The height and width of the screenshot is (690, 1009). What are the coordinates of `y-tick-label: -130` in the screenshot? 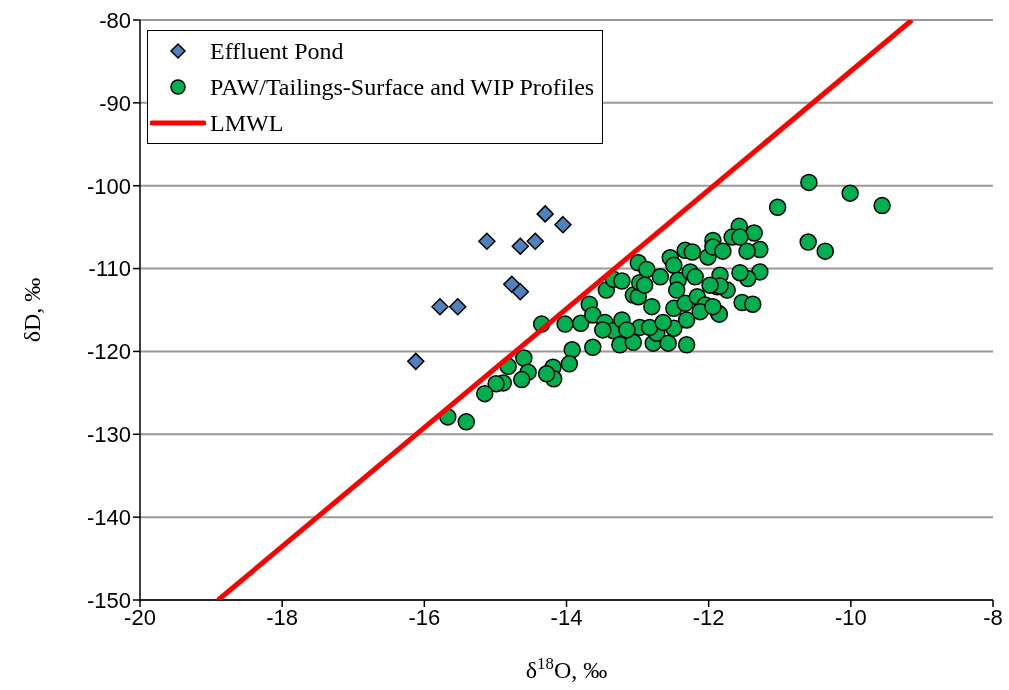 It's located at (108, 435).